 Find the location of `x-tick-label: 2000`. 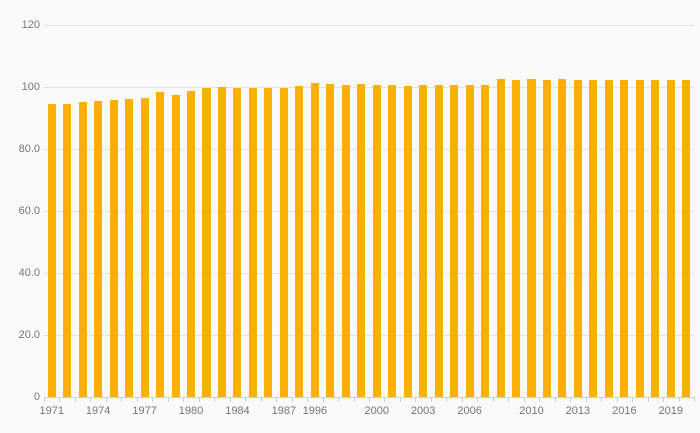

x-tick-label: 2000 is located at coordinates (376, 411).